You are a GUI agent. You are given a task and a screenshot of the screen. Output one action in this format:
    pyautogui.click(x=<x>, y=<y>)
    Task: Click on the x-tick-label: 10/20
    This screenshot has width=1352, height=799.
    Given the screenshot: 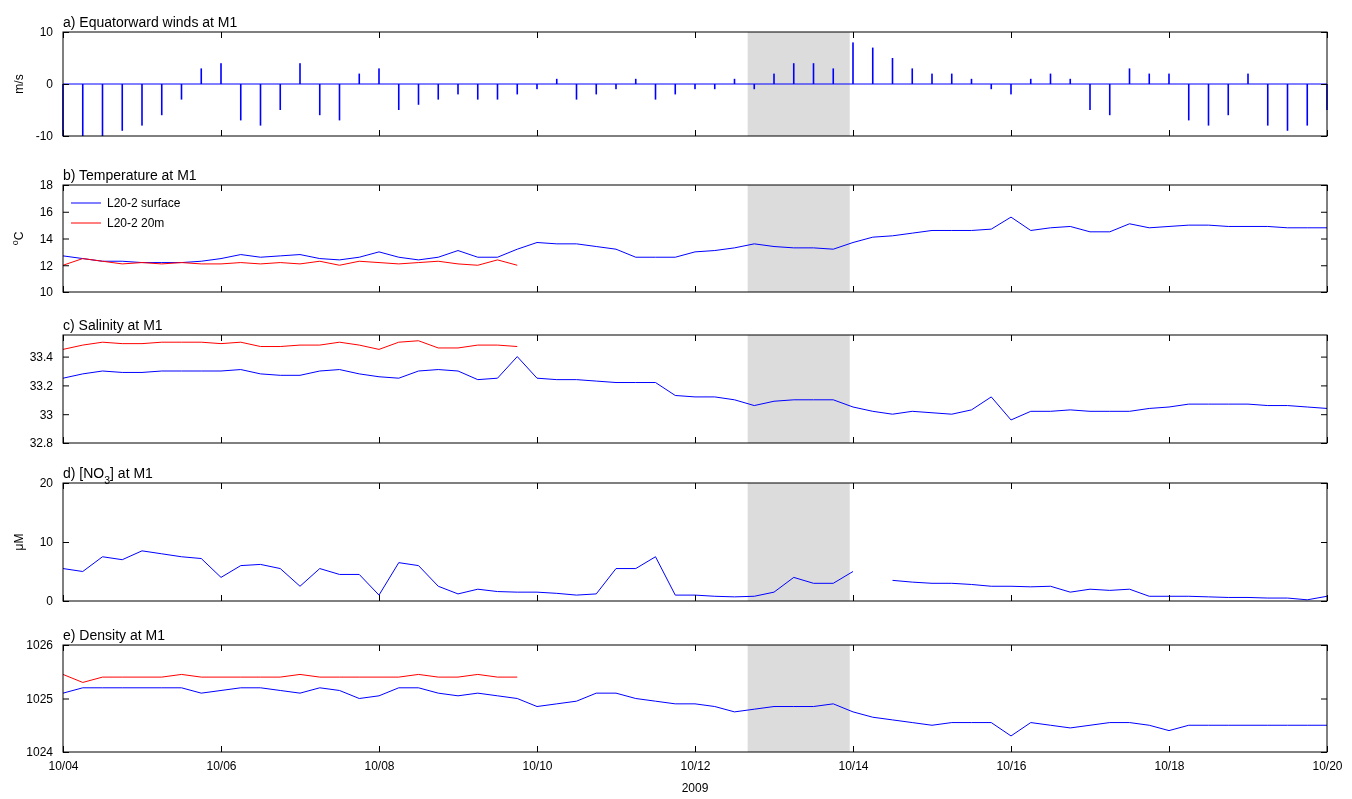 What is the action you would take?
    pyautogui.click(x=1327, y=765)
    